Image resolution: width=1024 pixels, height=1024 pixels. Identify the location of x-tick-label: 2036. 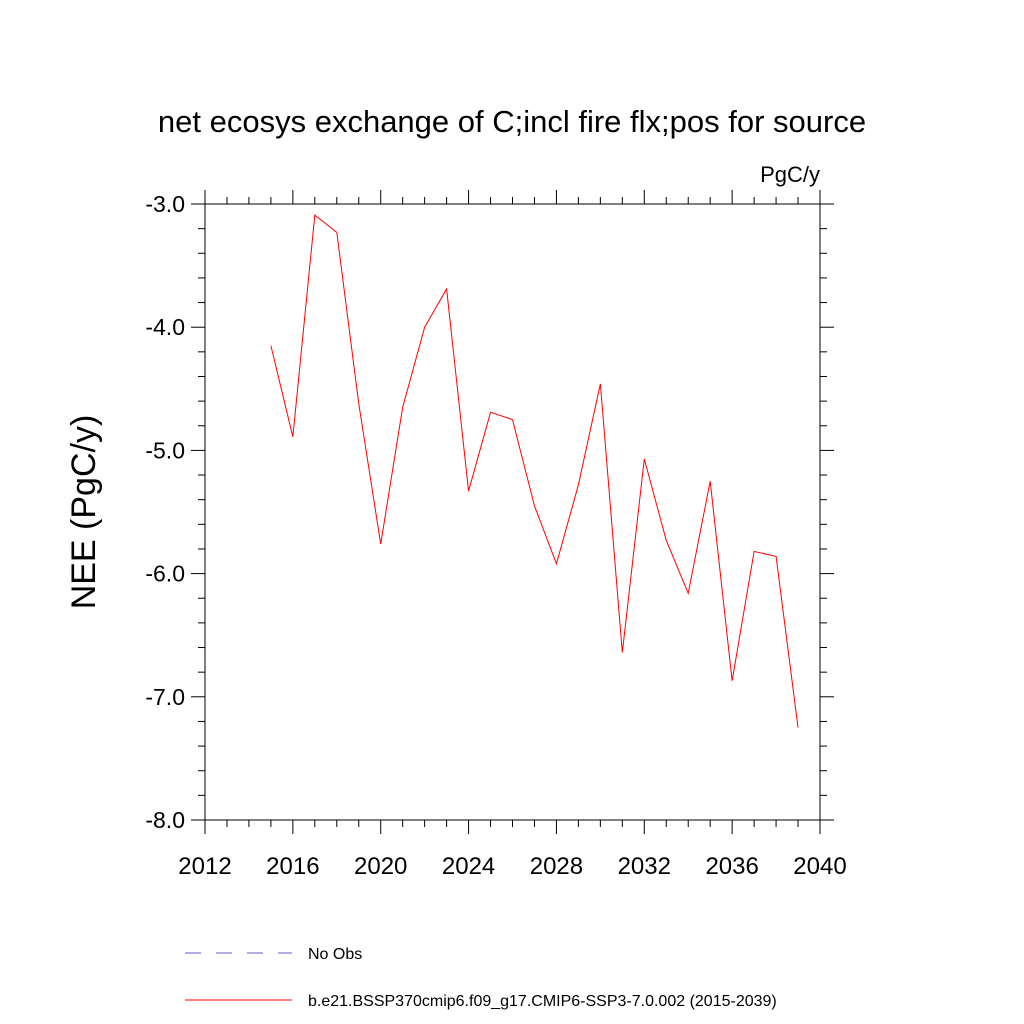
(731, 866).